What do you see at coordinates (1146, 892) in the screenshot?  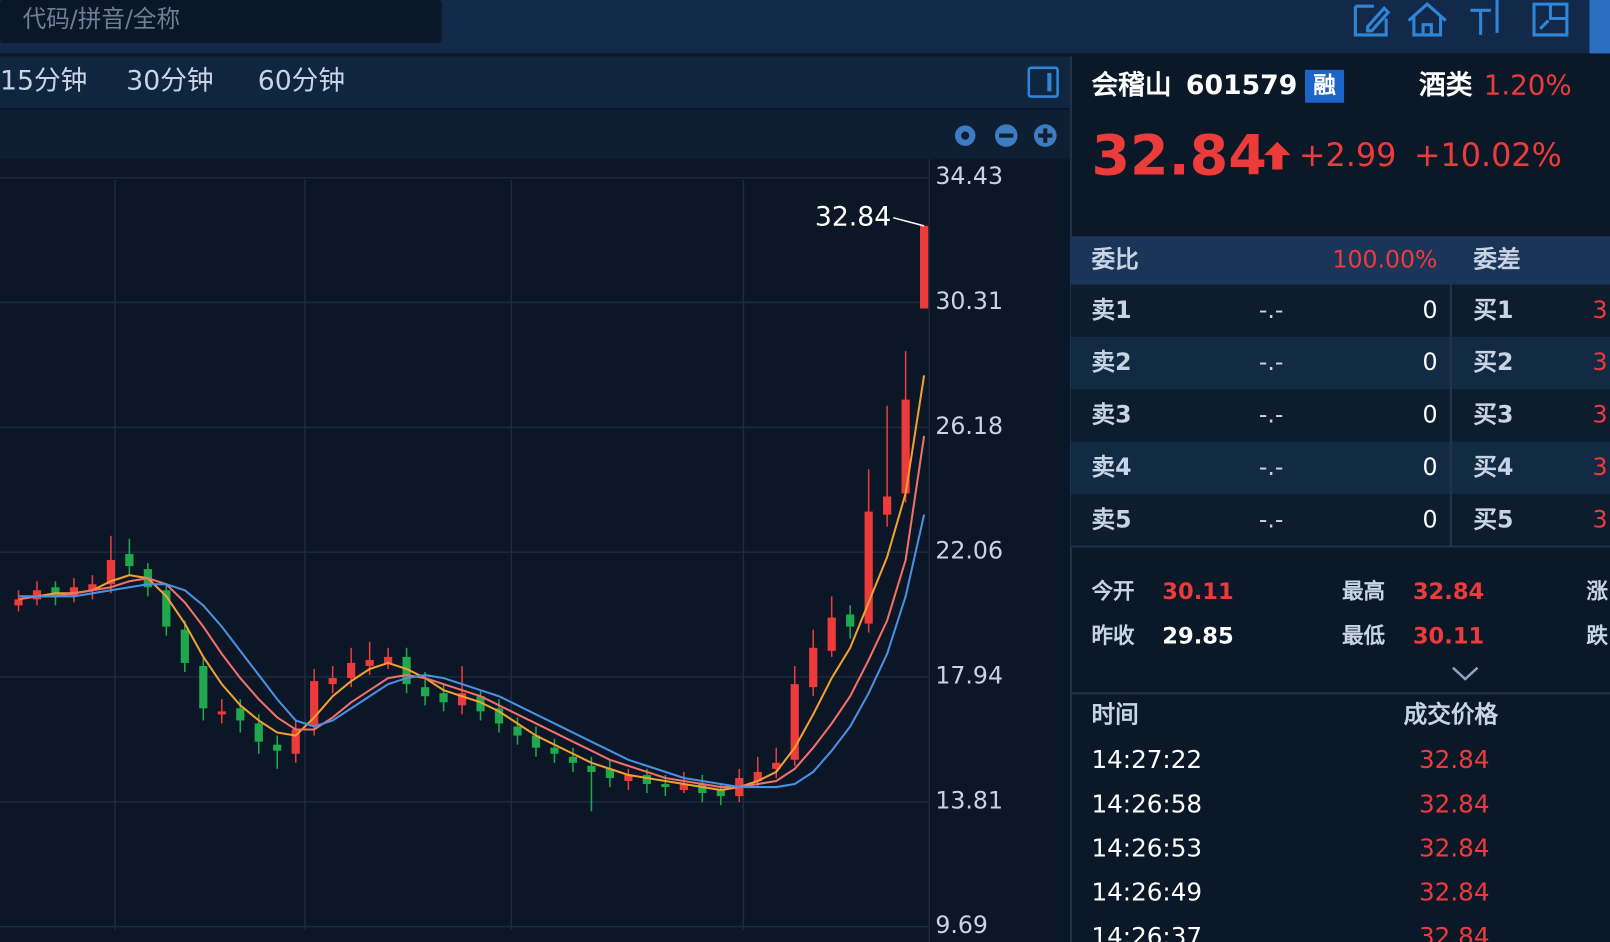 I see `trade-time: 14:26:49` at bounding box center [1146, 892].